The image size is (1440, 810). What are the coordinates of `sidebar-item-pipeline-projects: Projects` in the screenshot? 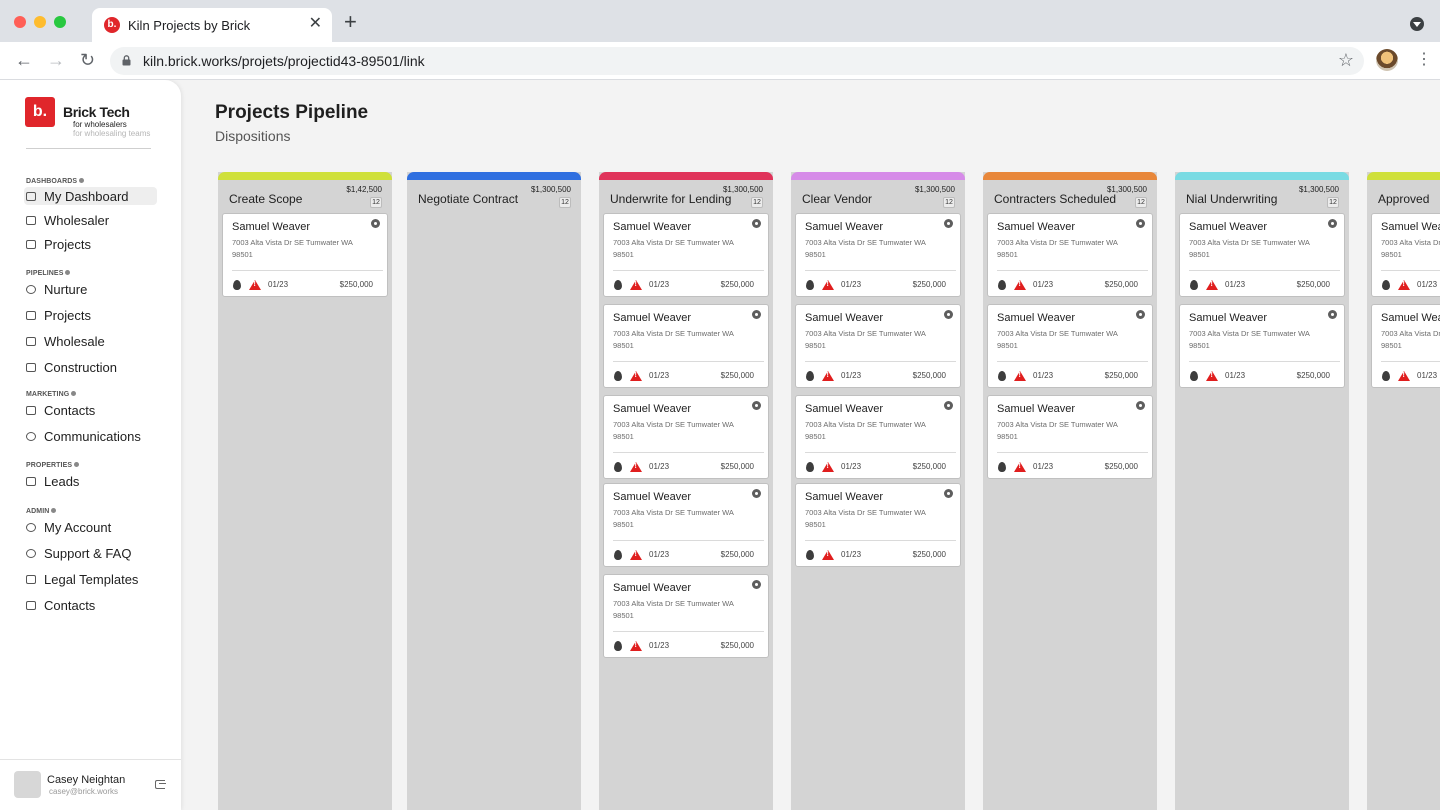 It's located at (90, 315).